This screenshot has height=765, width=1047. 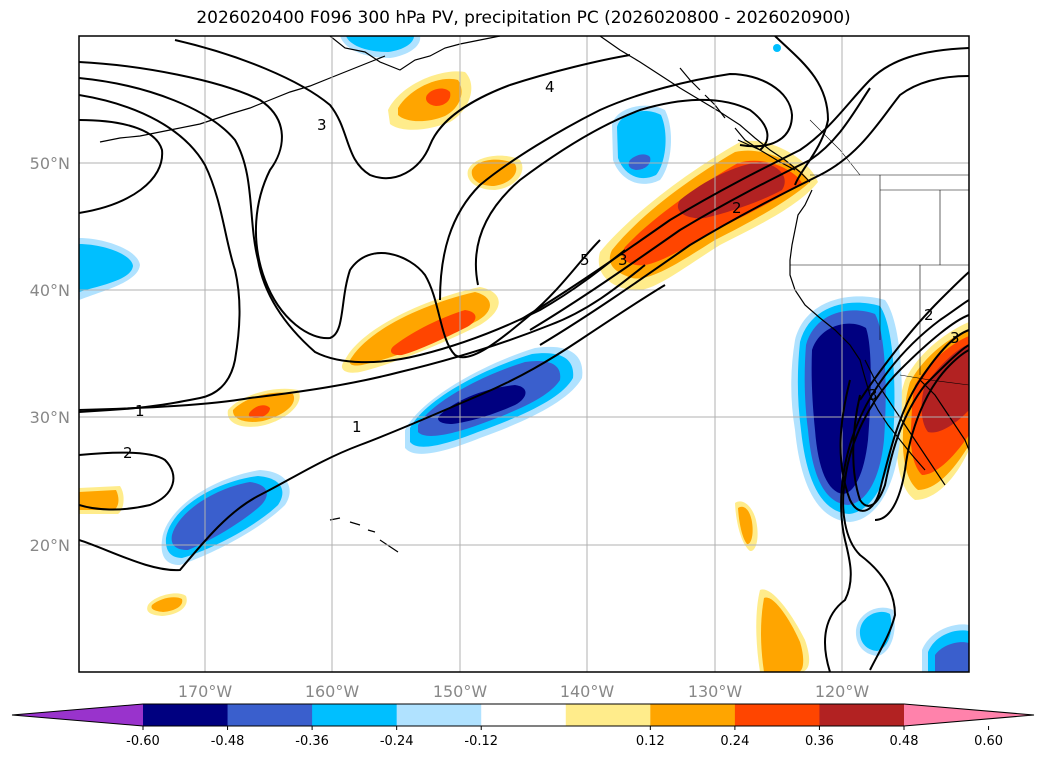 I want to click on colorbar-tick-label: -0.24, so click(x=397, y=741).